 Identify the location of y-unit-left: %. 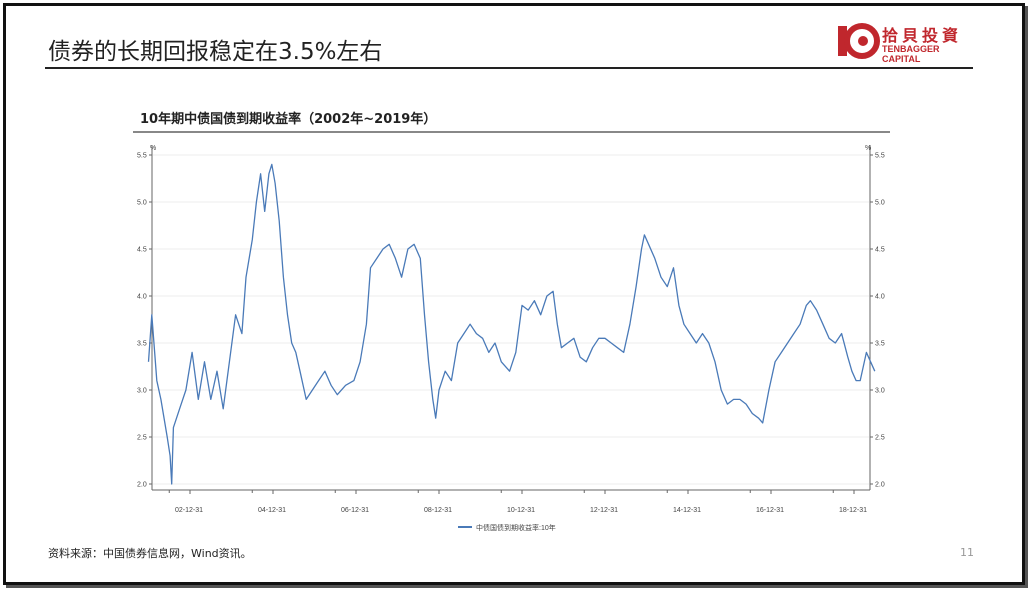
(153, 148).